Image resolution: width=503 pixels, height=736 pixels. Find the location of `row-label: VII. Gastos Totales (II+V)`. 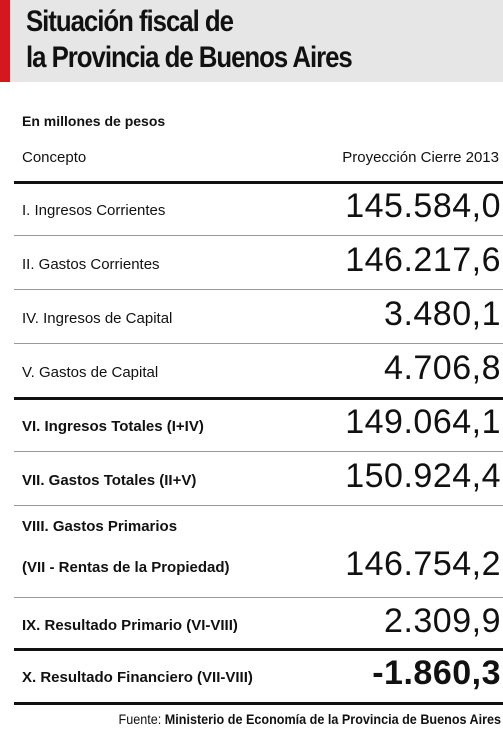

row-label: VII. Gastos Totales (II+V) is located at coordinates (109, 480).